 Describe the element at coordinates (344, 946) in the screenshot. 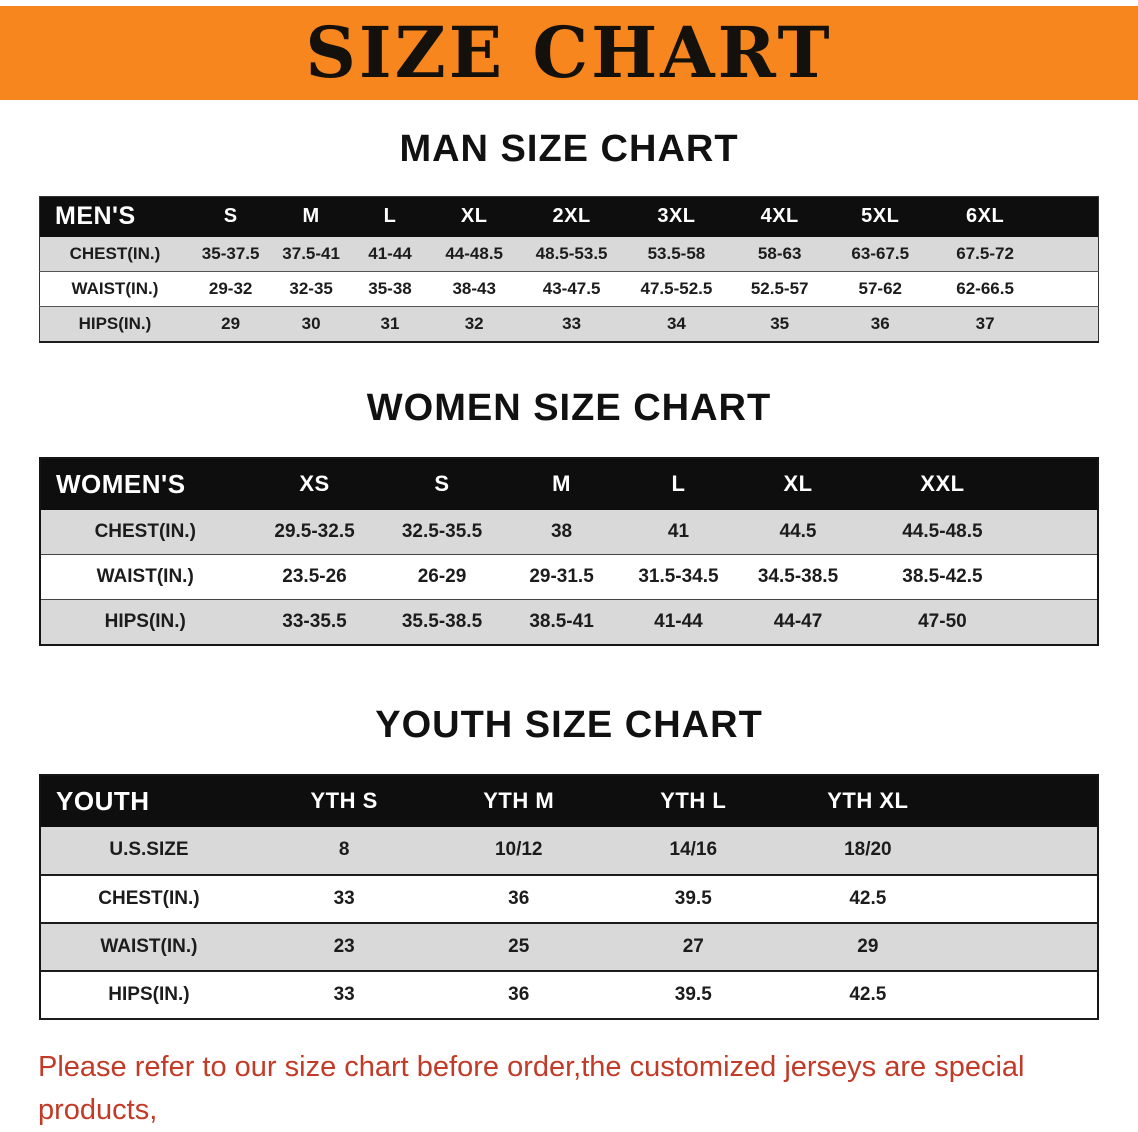

I see `value-cell: 23` at that location.